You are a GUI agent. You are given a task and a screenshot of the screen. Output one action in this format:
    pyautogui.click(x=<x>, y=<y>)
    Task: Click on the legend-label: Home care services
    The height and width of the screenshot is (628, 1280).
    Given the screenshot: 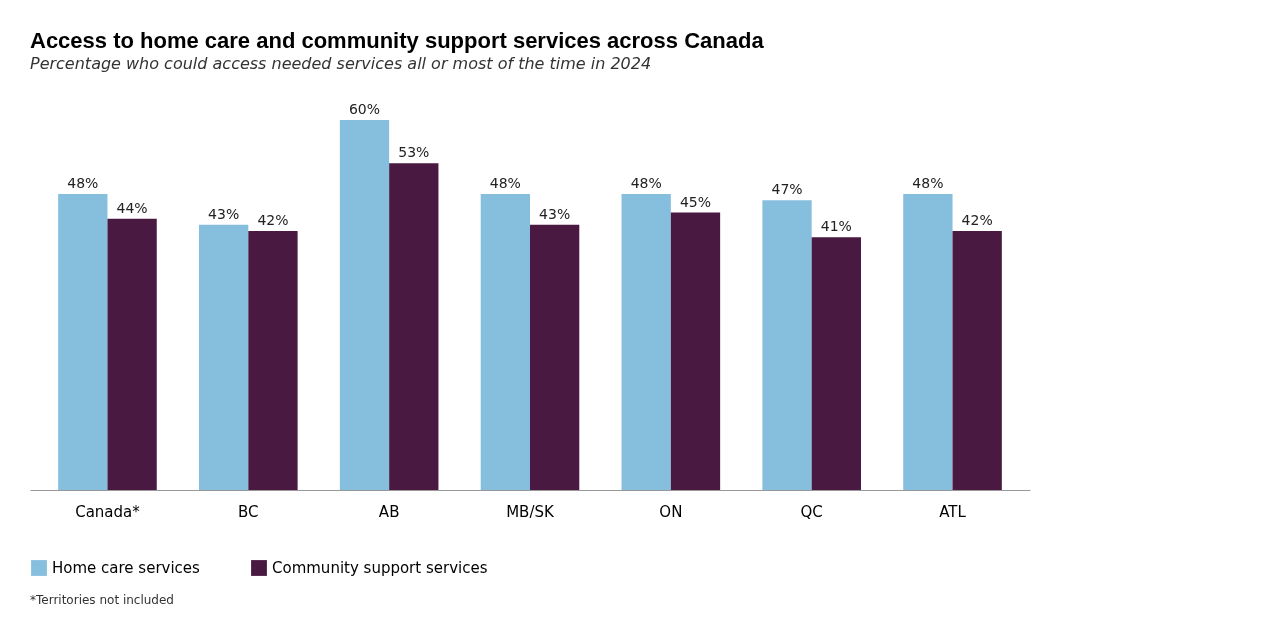 What is the action you would take?
    pyautogui.click(x=126, y=568)
    